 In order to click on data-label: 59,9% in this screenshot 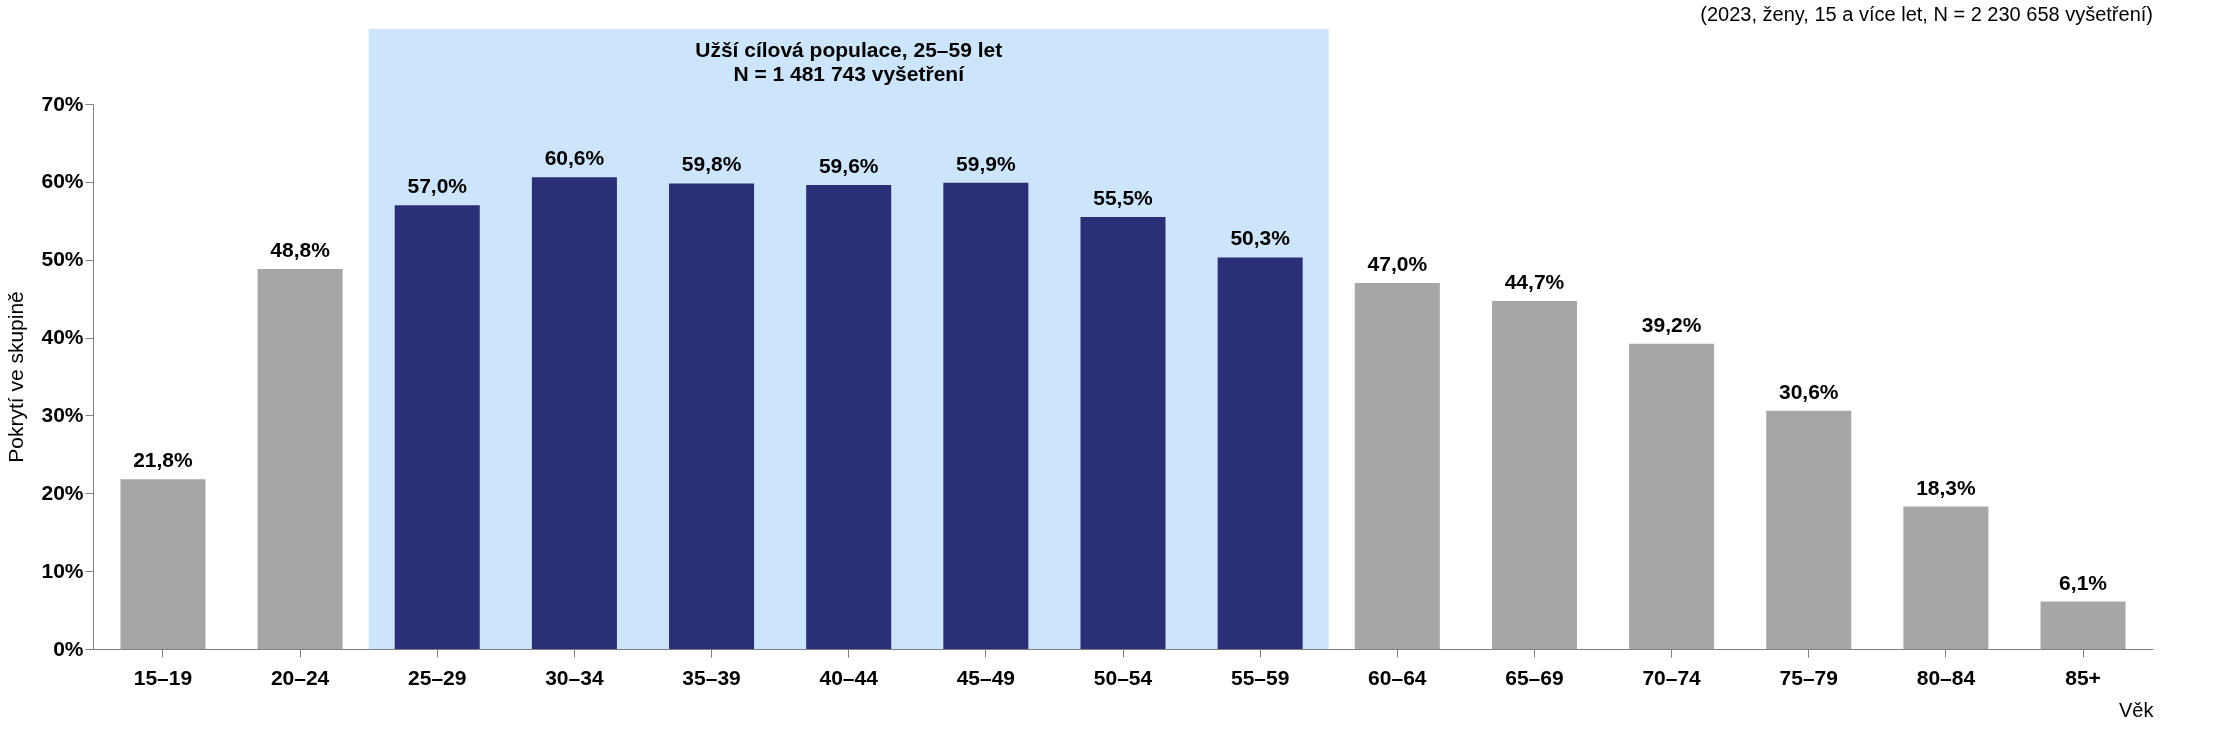, I will do `click(986, 163)`.